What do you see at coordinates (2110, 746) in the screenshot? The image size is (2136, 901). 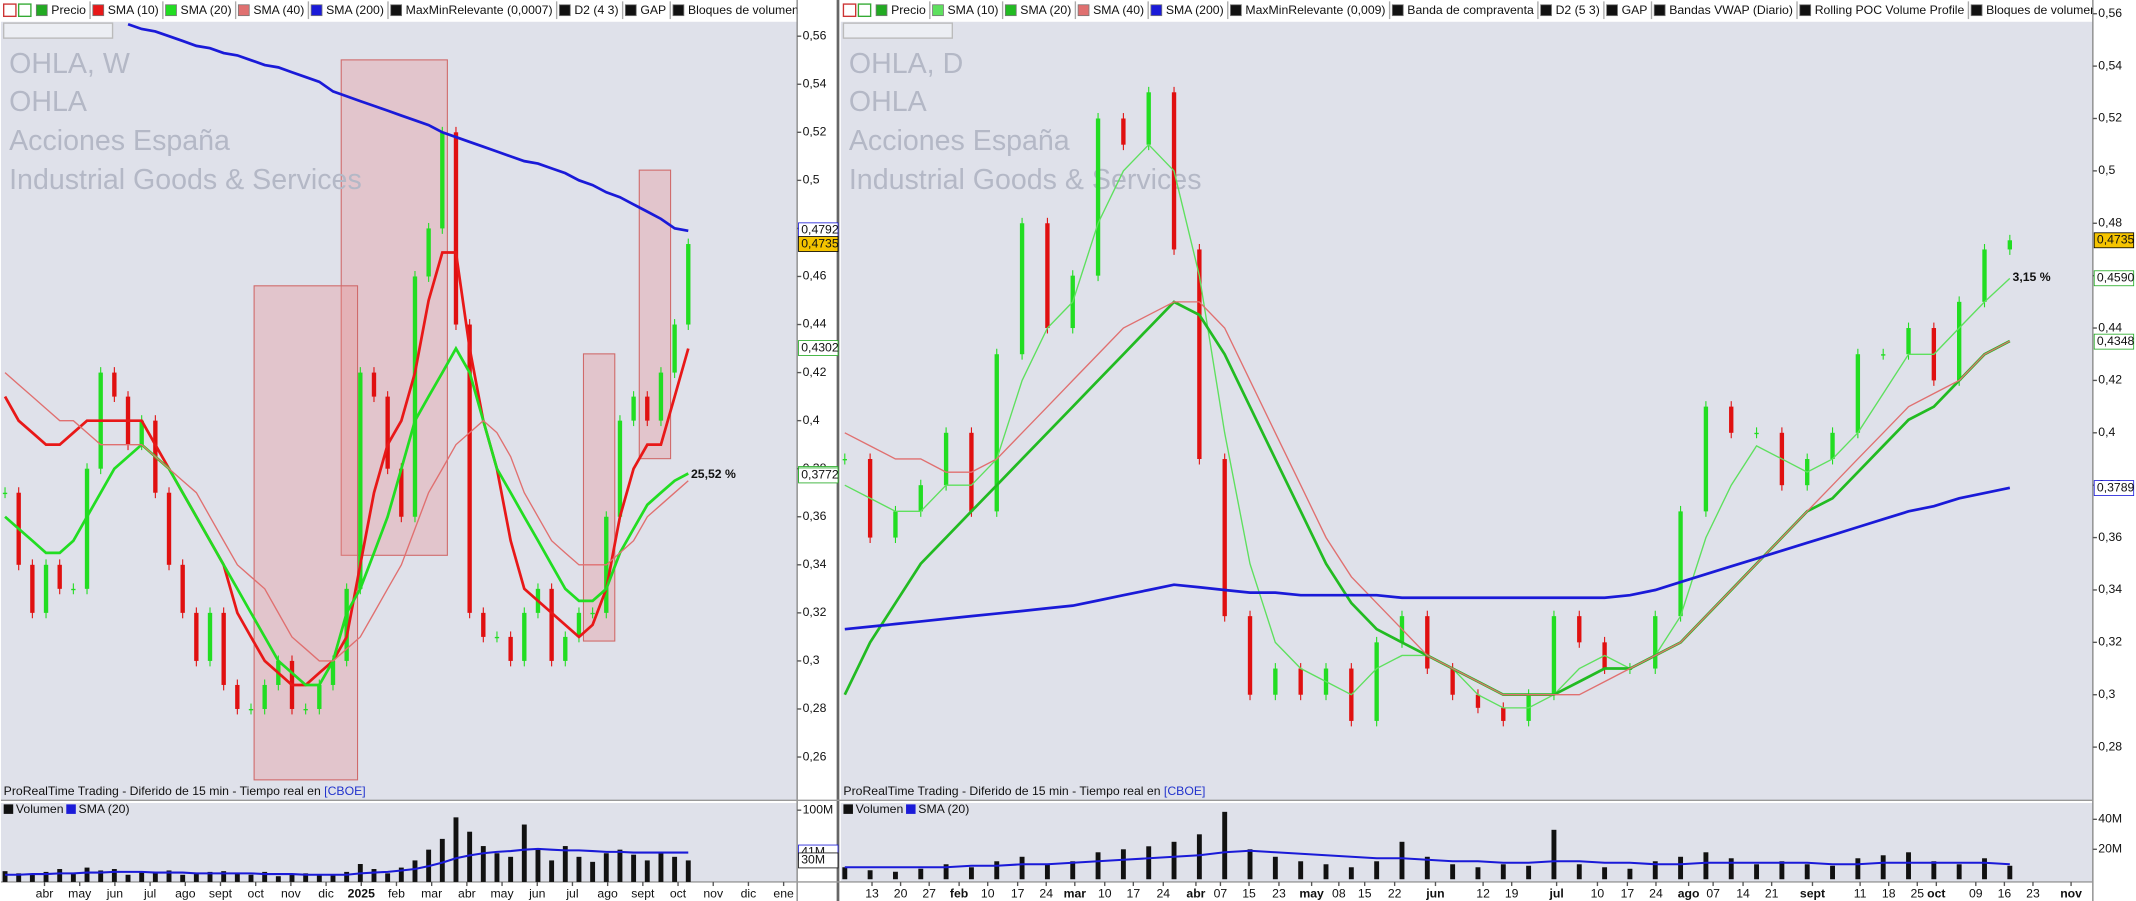 I see `y-tick-label: 0,28` at bounding box center [2110, 746].